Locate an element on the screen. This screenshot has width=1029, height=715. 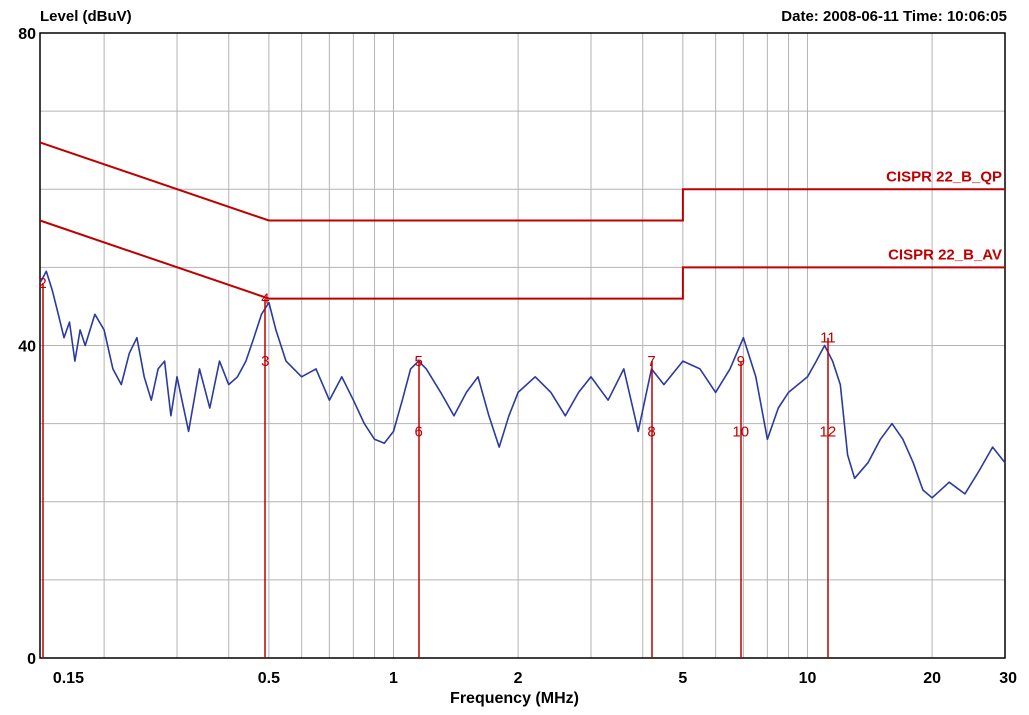
marker-label: 11 is located at coordinates (828, 338).